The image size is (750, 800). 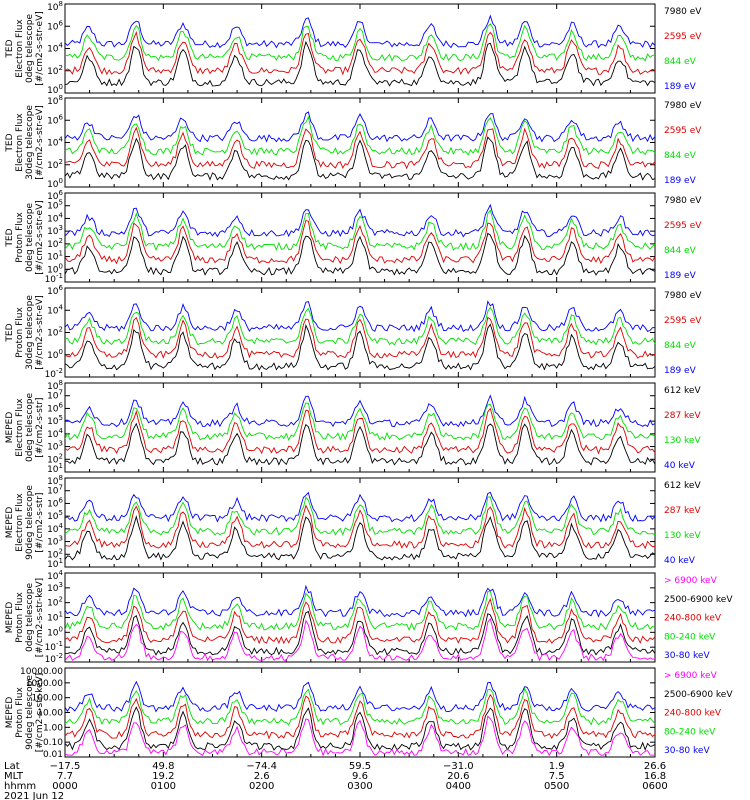 What do you see at coordinates (54, 278) in the screenshot?
I see `y-tick-label: 10⁻¹` at bounding box center [54, 278].